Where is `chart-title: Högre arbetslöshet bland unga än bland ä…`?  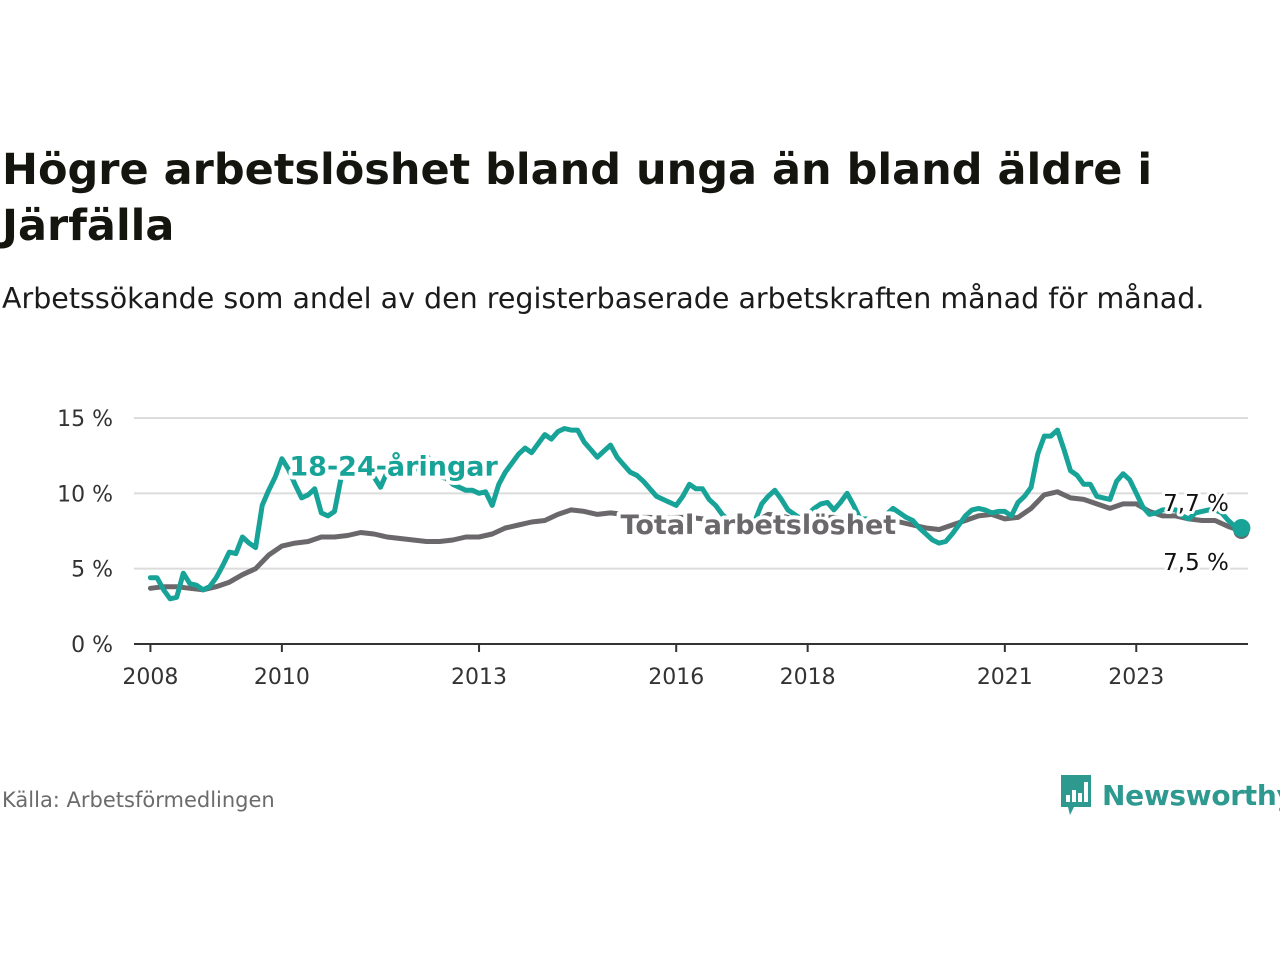 chart-title: Högre arbetslöshet bland unga än bland ä… is located at coordinates (577, 198).